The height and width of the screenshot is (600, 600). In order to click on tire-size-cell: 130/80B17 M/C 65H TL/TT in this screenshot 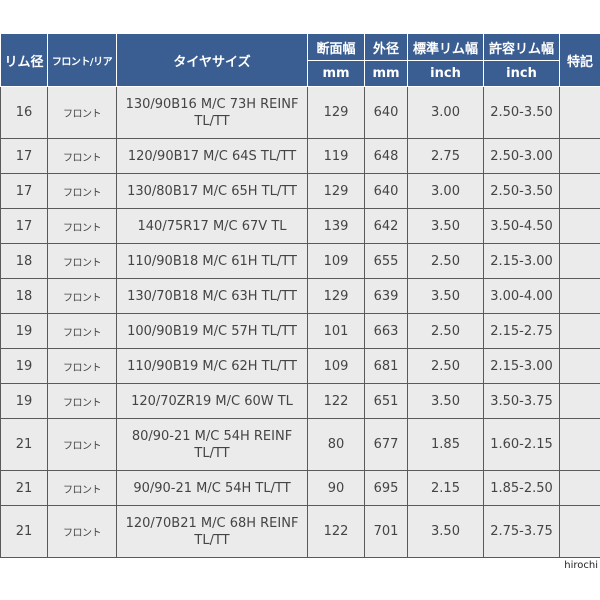, I will do `click(212, 191)`.